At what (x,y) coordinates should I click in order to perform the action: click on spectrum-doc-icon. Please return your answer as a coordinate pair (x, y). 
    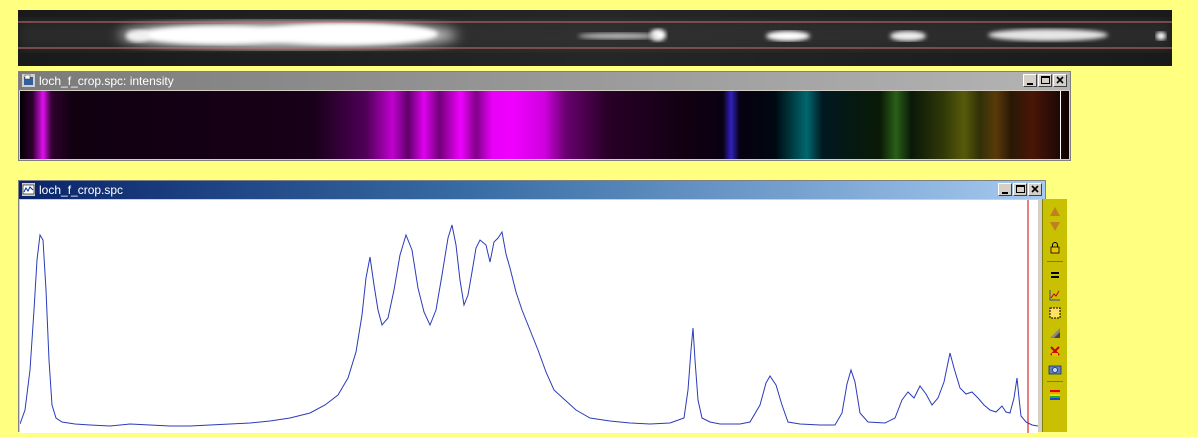
    Looking at the image, I should click on (28, 189).